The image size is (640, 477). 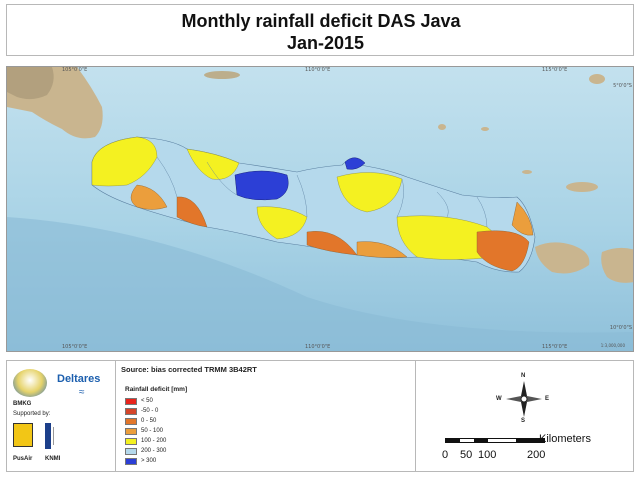 I want to click on scale-label-100: 100, so click(x=487, y=455).